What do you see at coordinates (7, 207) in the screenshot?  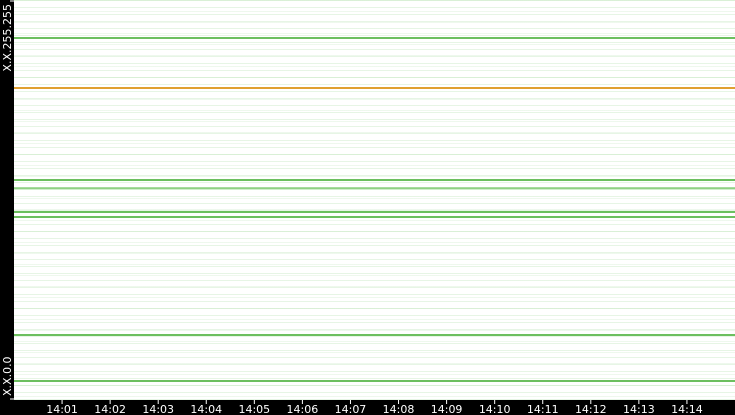 I see `y-axis-bar` at bounding box center [7, 207].